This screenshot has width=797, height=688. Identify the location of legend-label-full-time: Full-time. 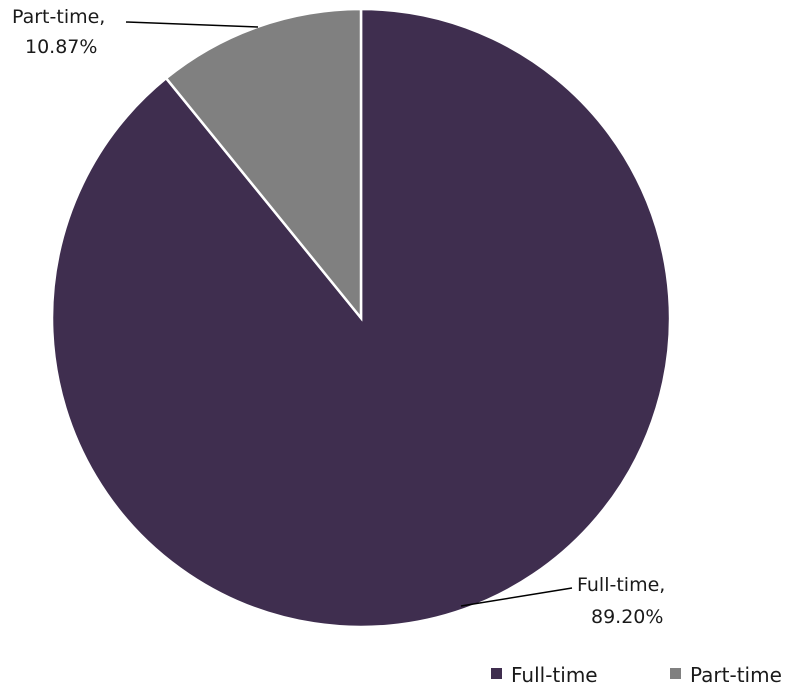
(554, 675).